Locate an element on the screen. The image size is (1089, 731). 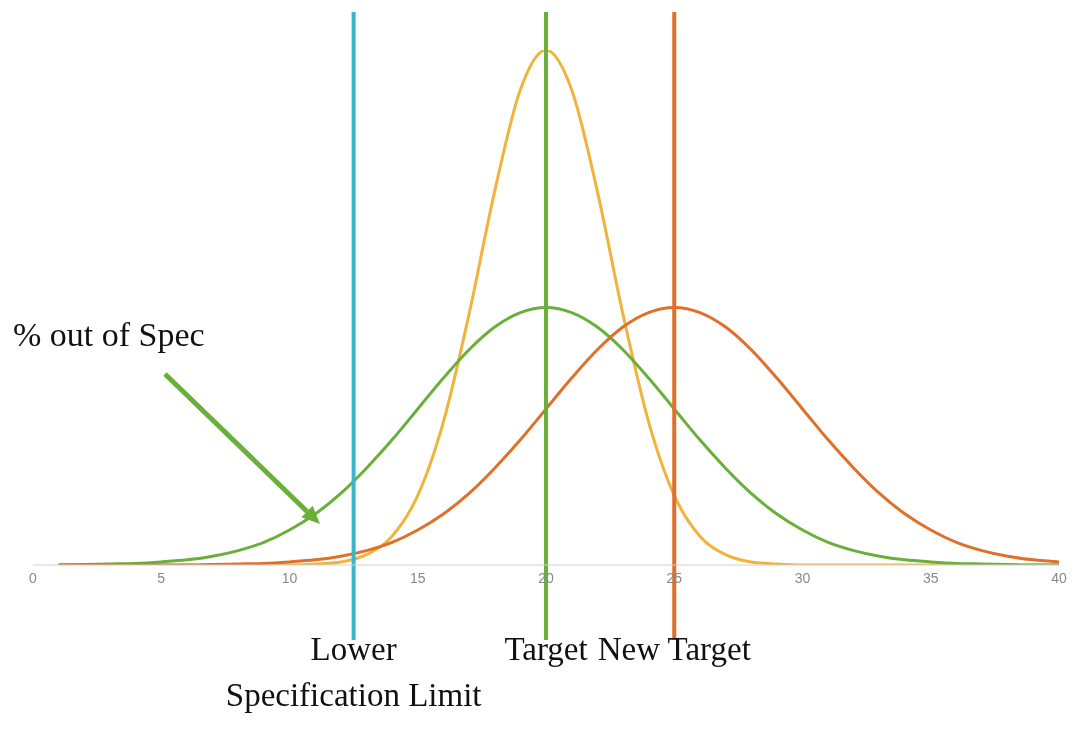
ref-line-label: Target is located at coordinates (546, 649).